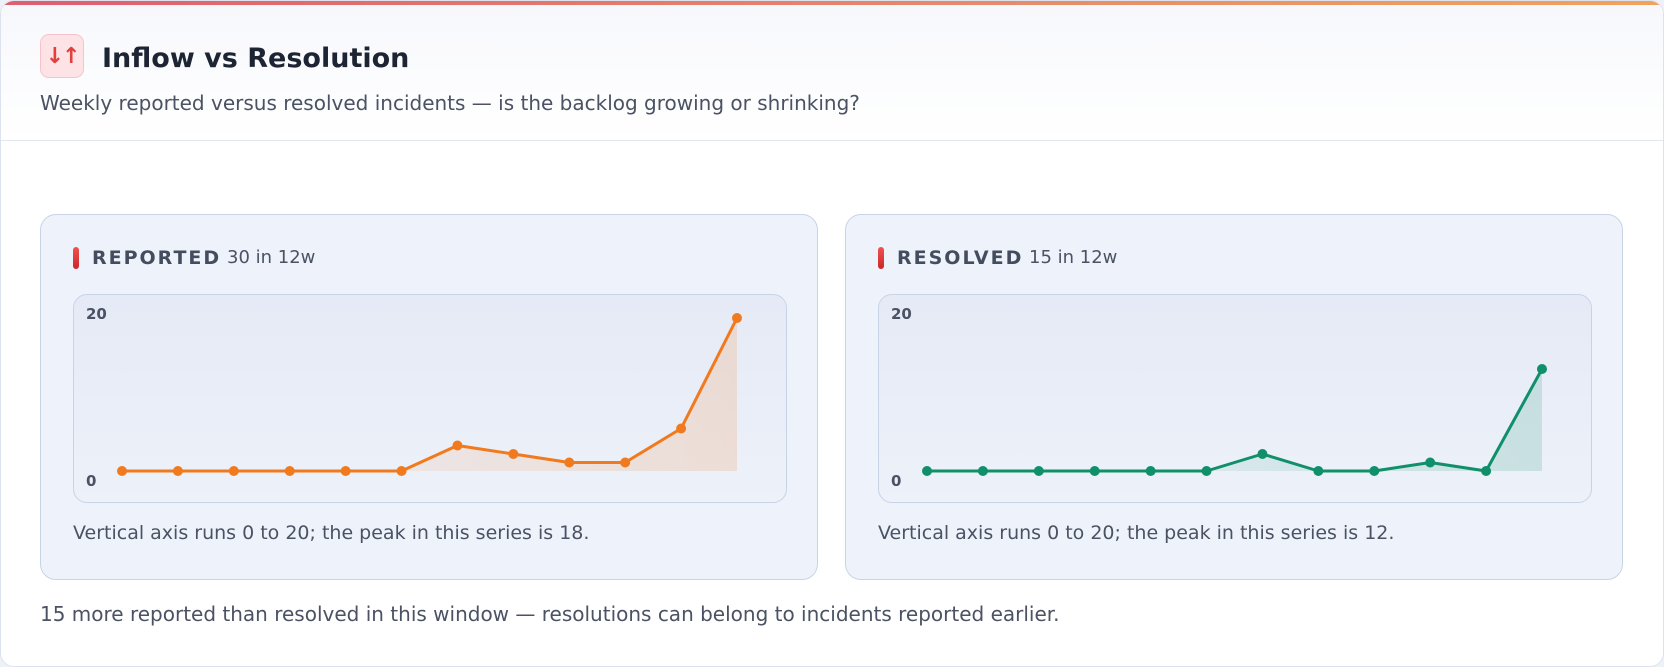 The height and width of the screenshot is (667, 1664). I want to click on arrows-up-down-icon: ↓↑, so click(62, 56).